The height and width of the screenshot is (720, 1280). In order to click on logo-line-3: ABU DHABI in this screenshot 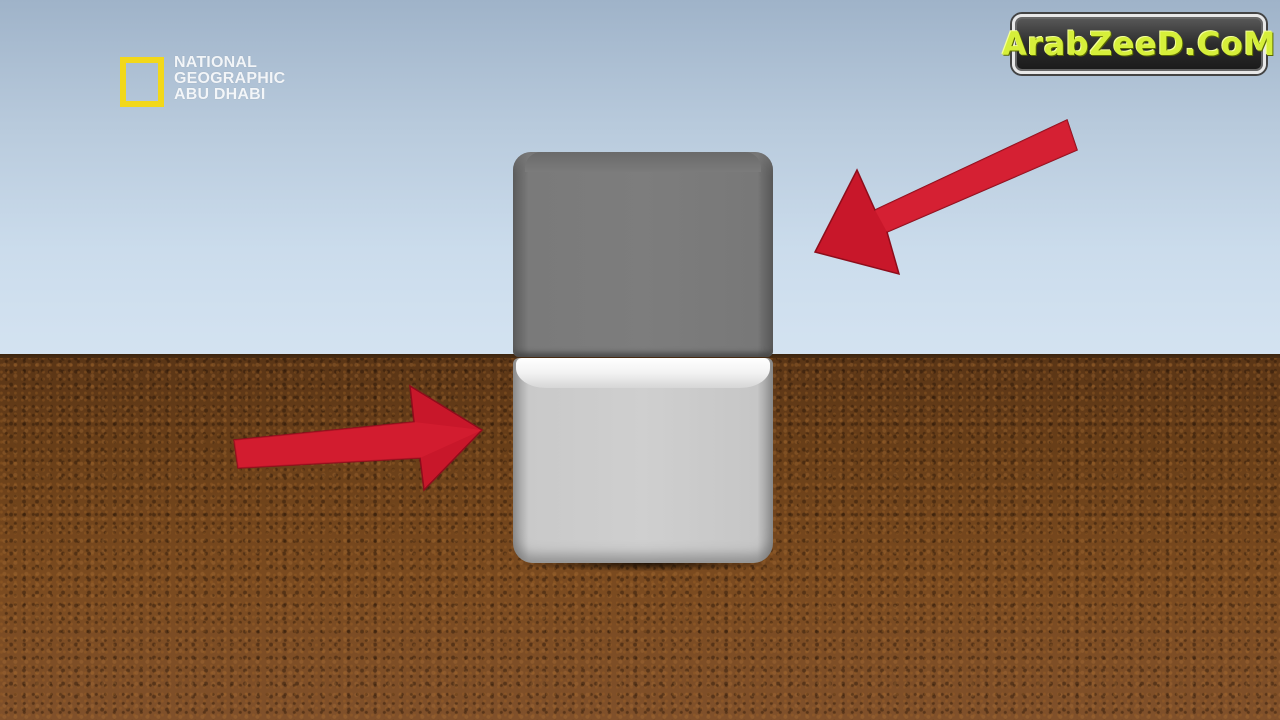, I will do `click(220, 94)`.